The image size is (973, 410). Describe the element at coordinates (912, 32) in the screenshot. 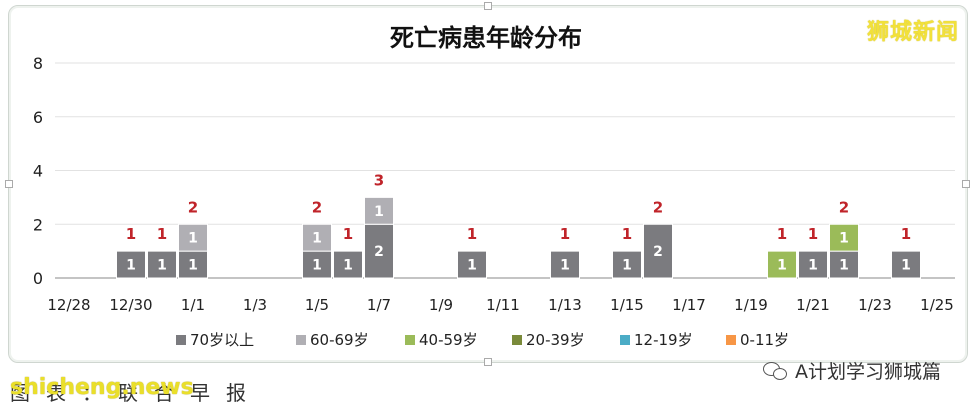

I see `watermark: 狮城新闻` at that location.